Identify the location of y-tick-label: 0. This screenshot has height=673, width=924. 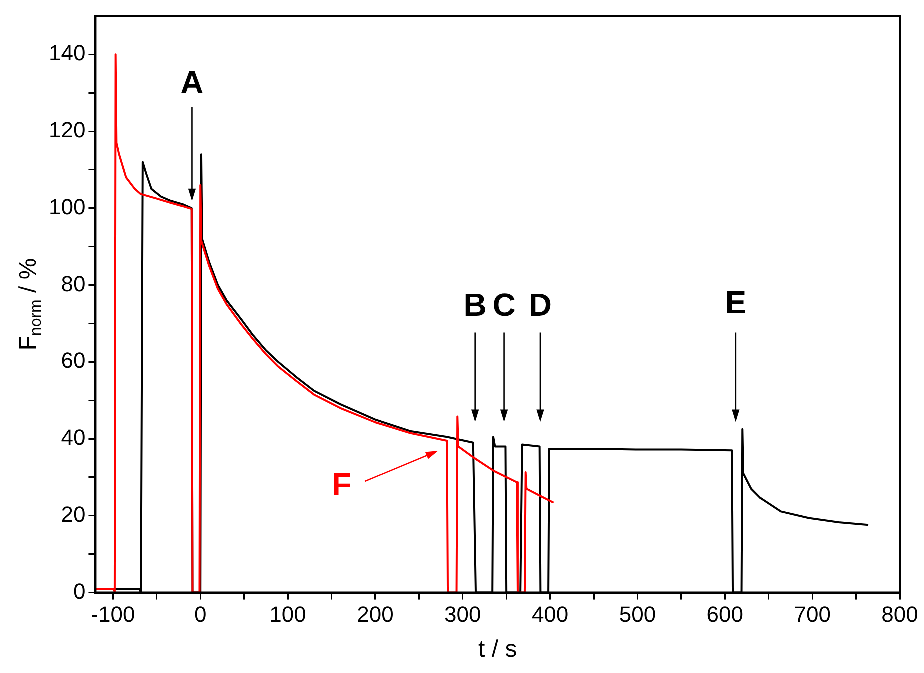
(79, 591).